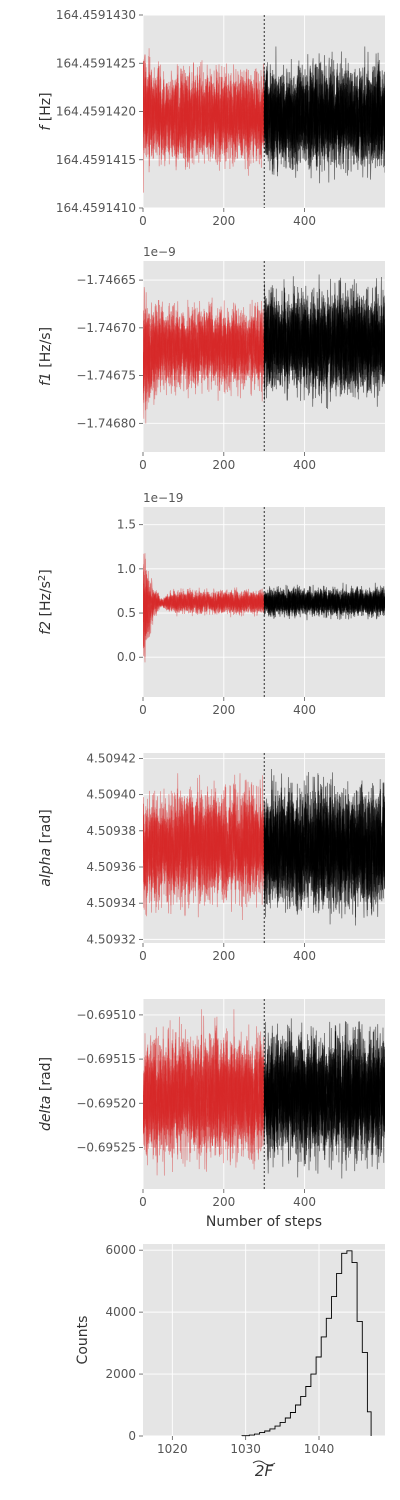  I want to click on y-tick-label: 4.50938, so click(111, 831).